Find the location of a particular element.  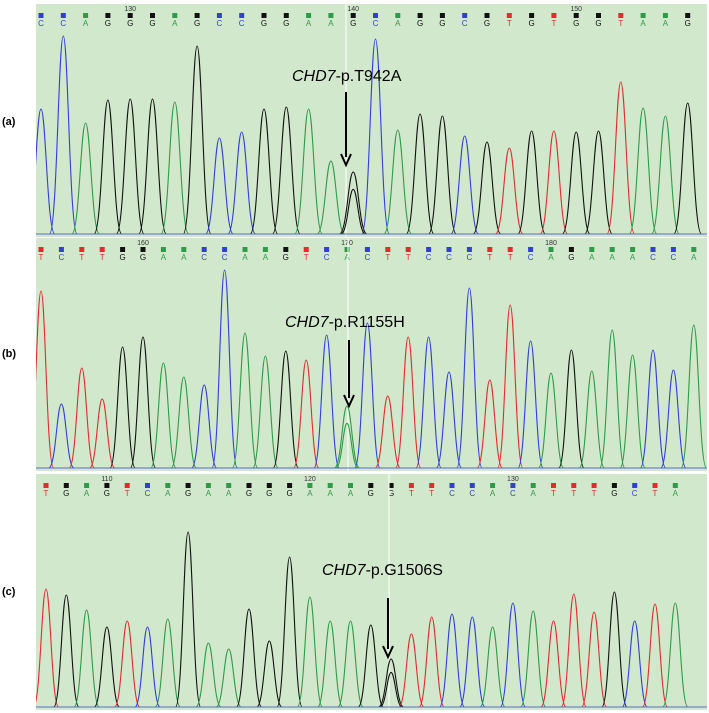

gene-name-c: CHD7 is located at coordinates (344, 570).